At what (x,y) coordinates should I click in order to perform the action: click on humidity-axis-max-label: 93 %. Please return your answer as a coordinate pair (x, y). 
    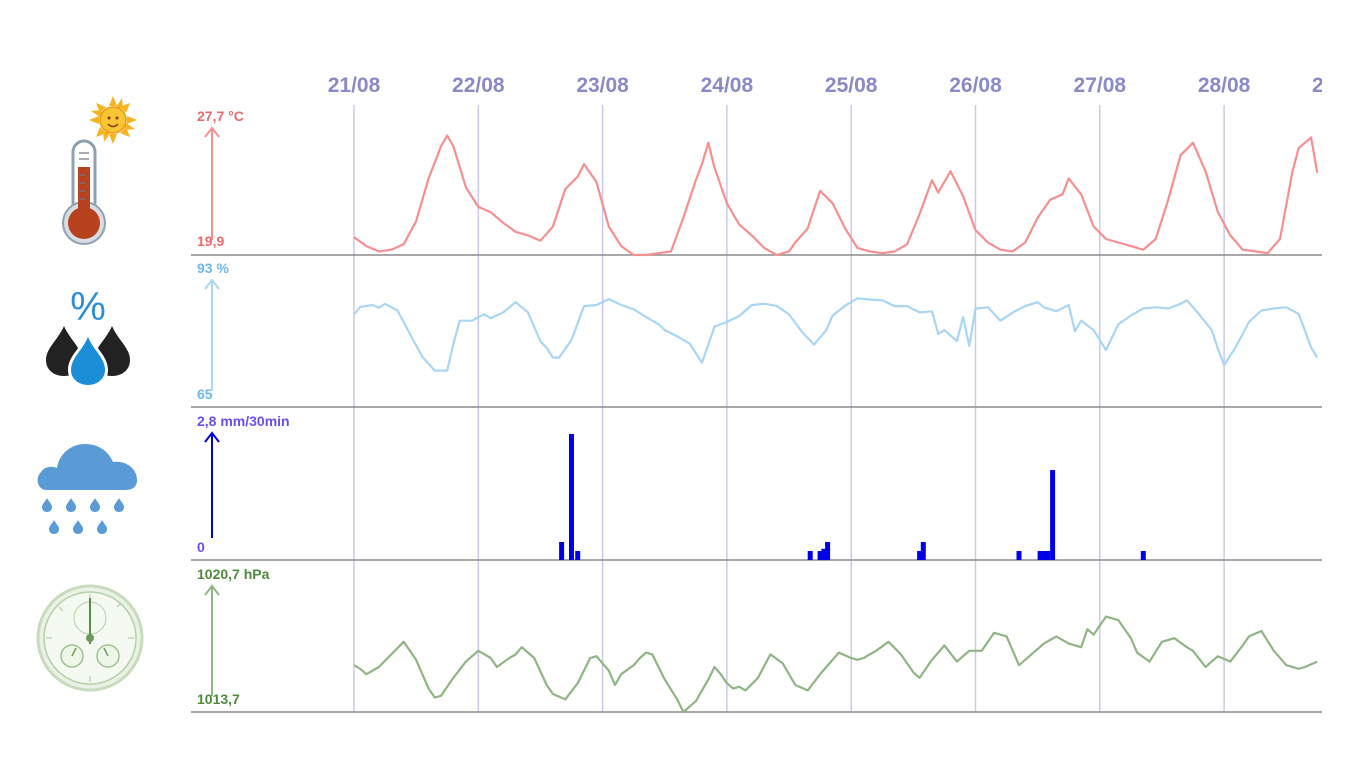
    Looking at the image, I should click on (213, 268).